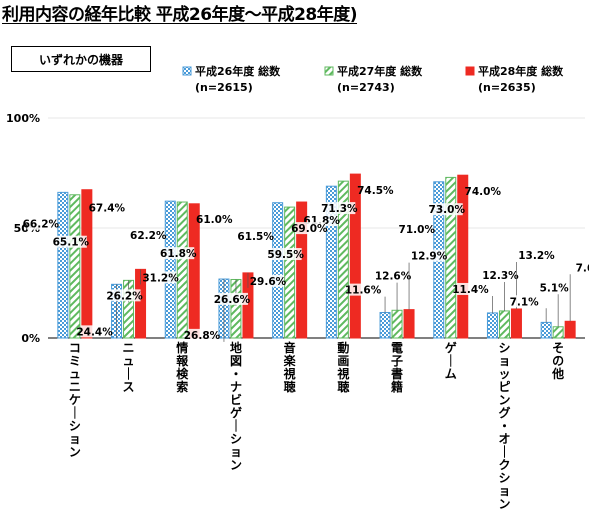 The image size is (589, 528). I want to click on category-label: 音楽視聴, so click(290, 367).